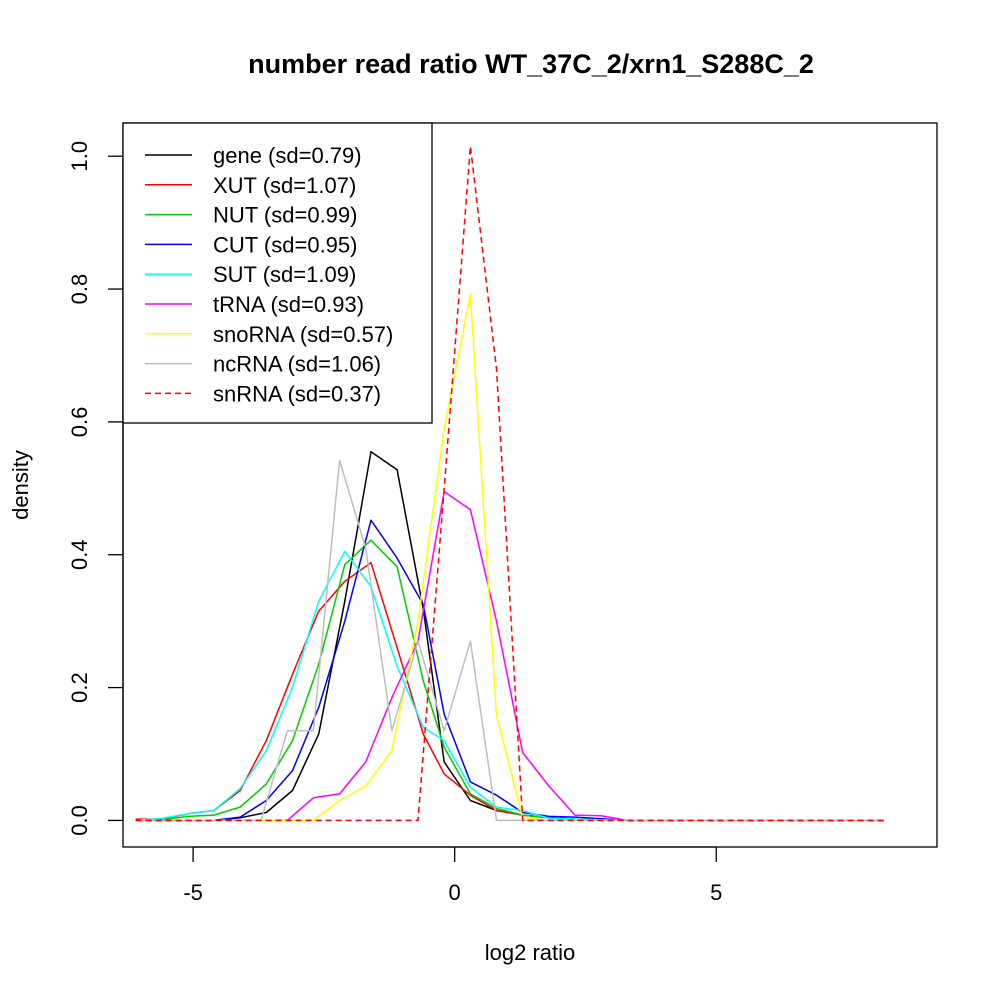 The width and height of the screenshot is (1000, 1000). What do you see at coordinates (79, 422) in the screenshot?
I see `y-tick-label: 0.6` at bounding box center [79, 422].